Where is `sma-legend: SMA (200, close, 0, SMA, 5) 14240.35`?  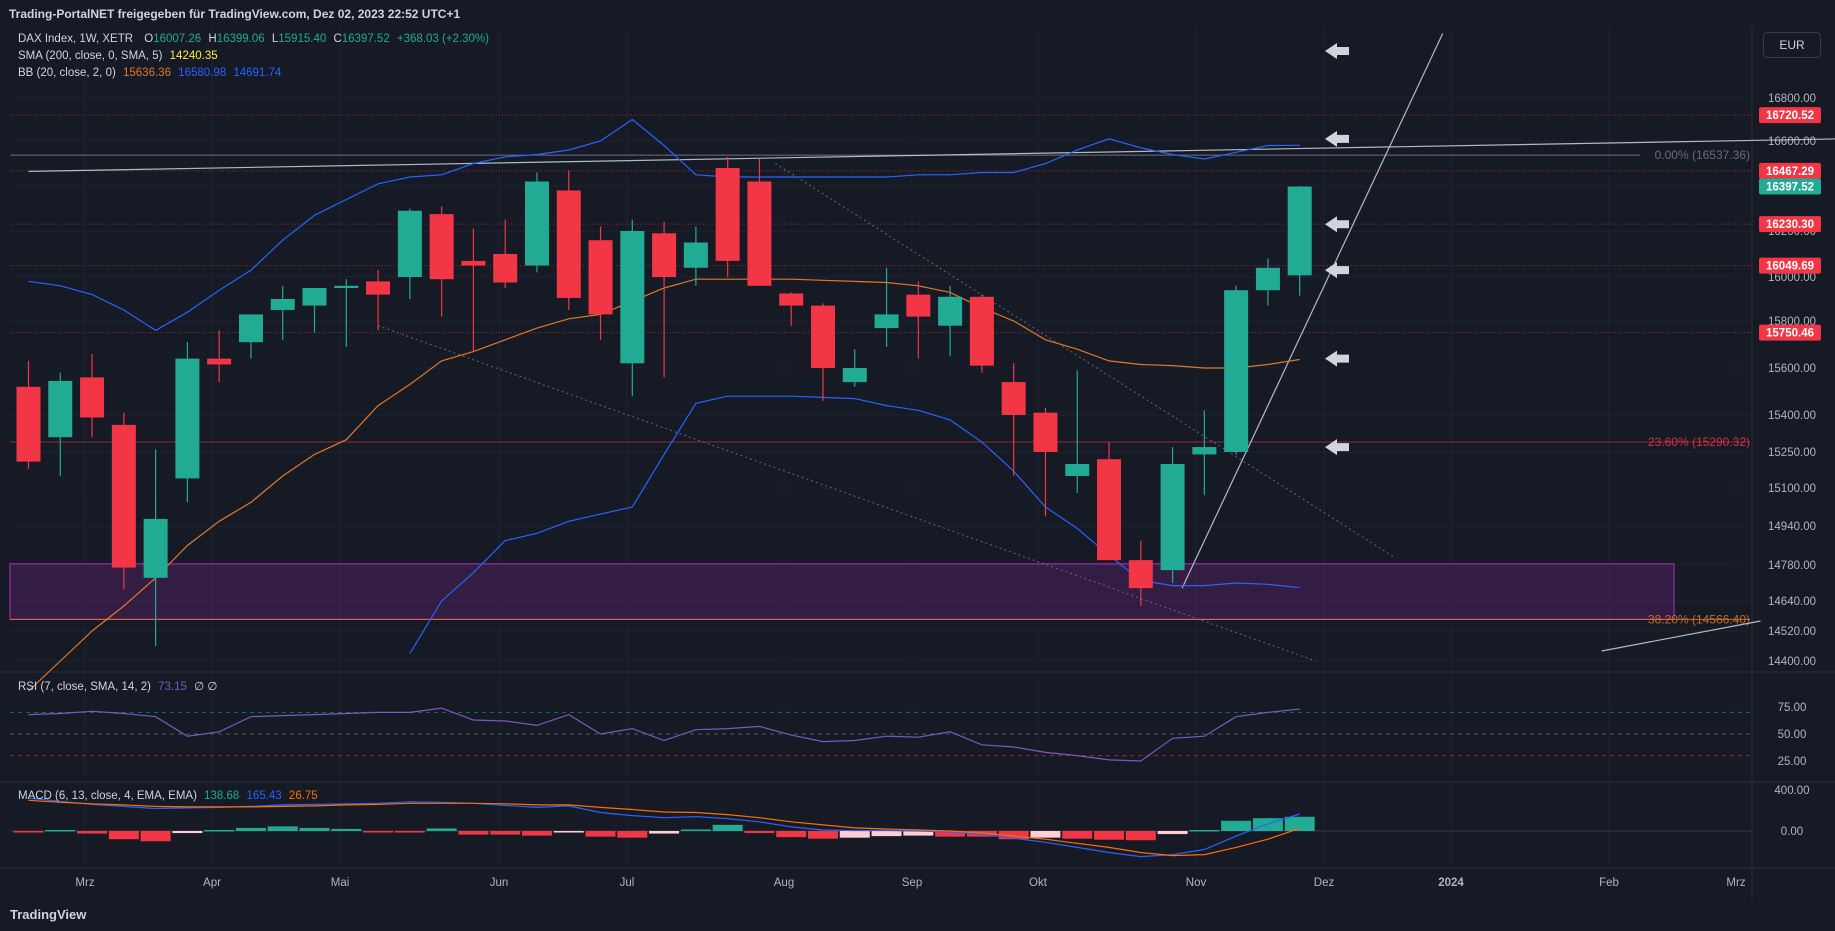
sma-legend: SMA (200, close, 0, SMA, 5) 14240.35 is located at coordinates (120, 56).